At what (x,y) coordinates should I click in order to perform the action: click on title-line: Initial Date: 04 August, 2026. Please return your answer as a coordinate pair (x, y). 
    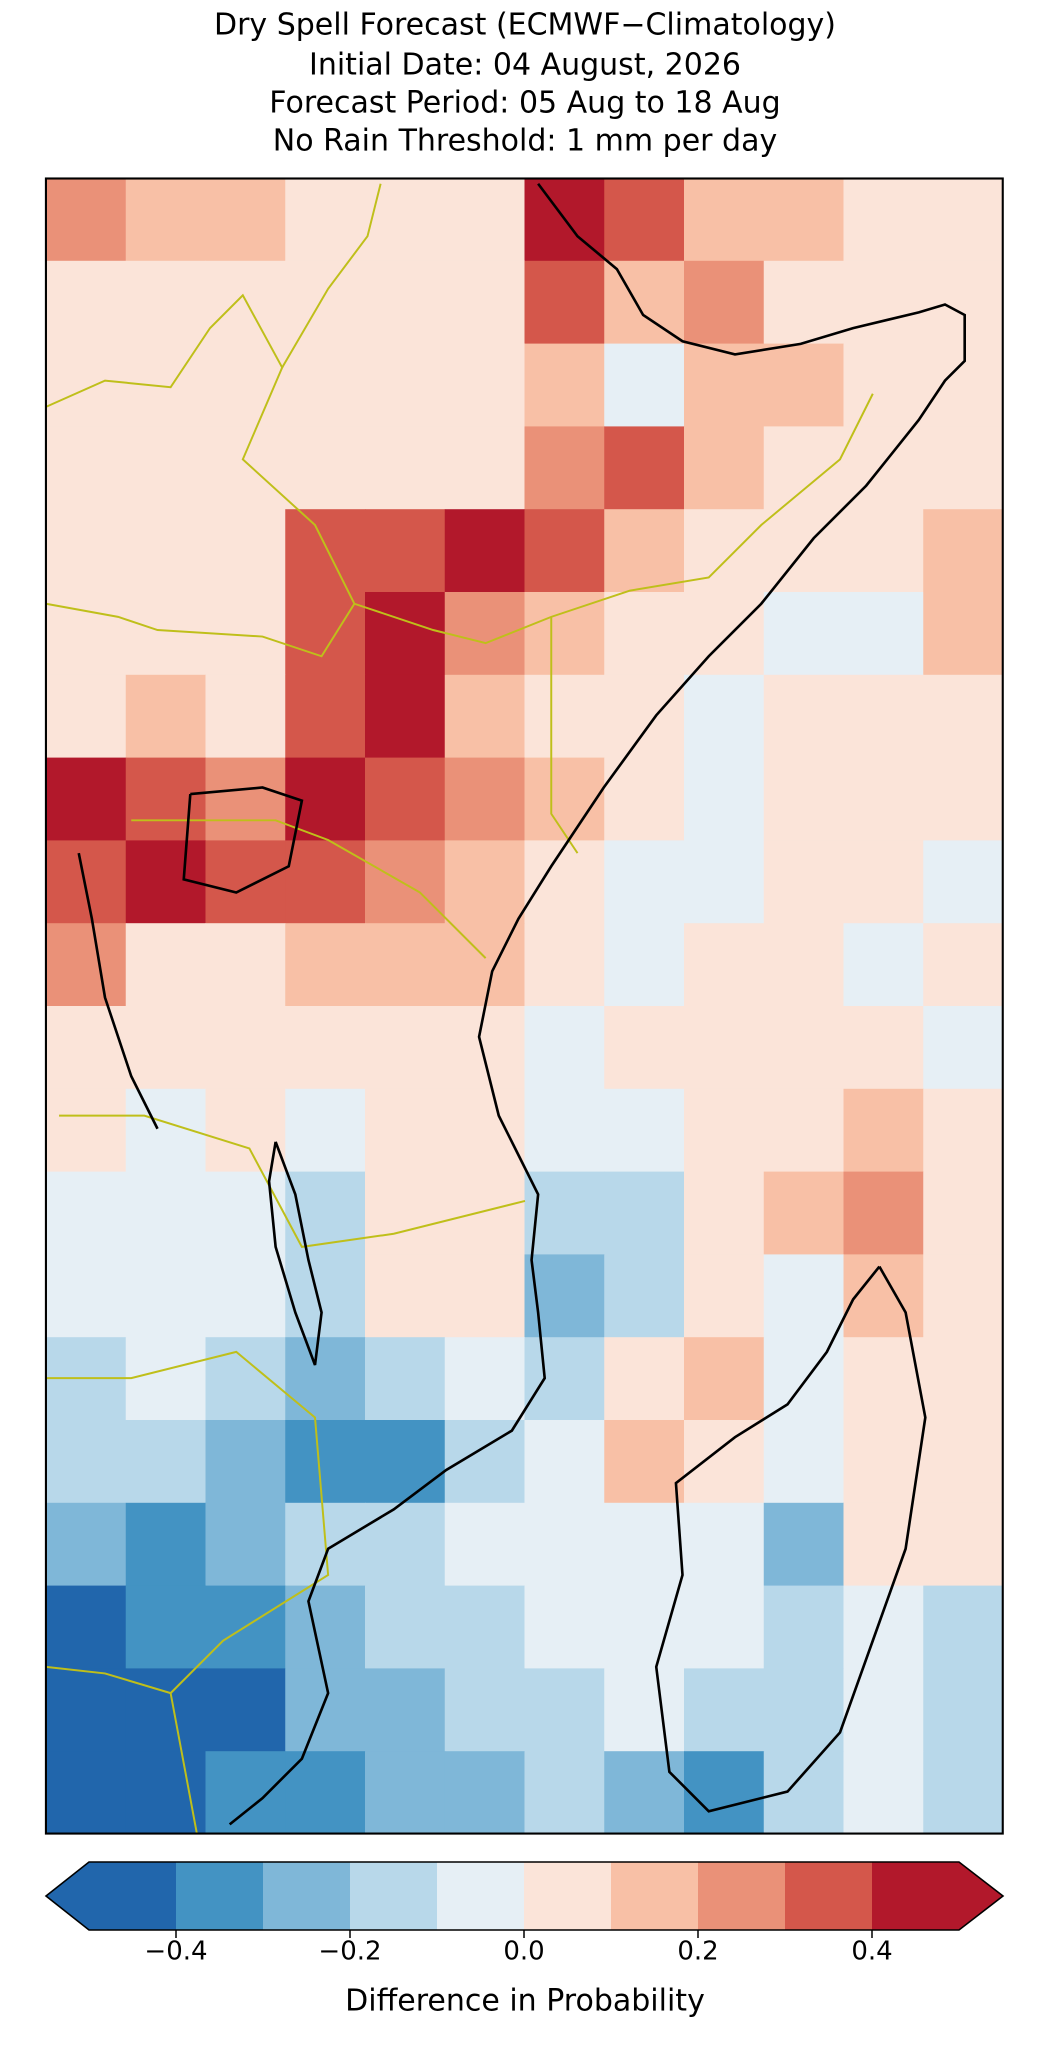
    Looking at the image, I should click on (525, 65).